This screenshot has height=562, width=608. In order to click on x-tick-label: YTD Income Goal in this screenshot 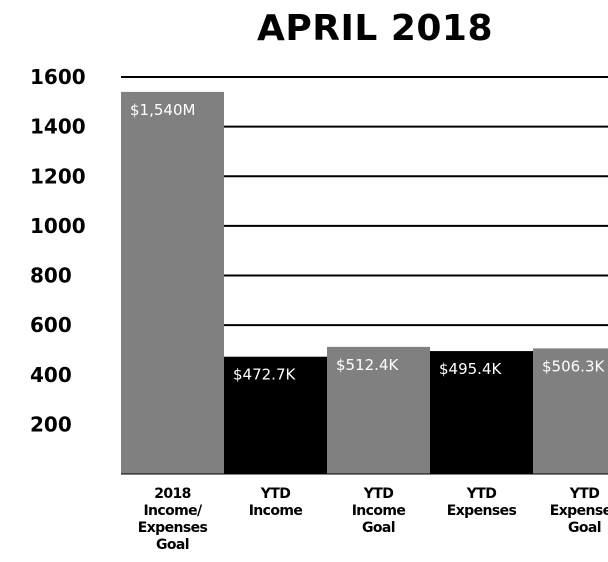, I will do `click(379, 511)`.